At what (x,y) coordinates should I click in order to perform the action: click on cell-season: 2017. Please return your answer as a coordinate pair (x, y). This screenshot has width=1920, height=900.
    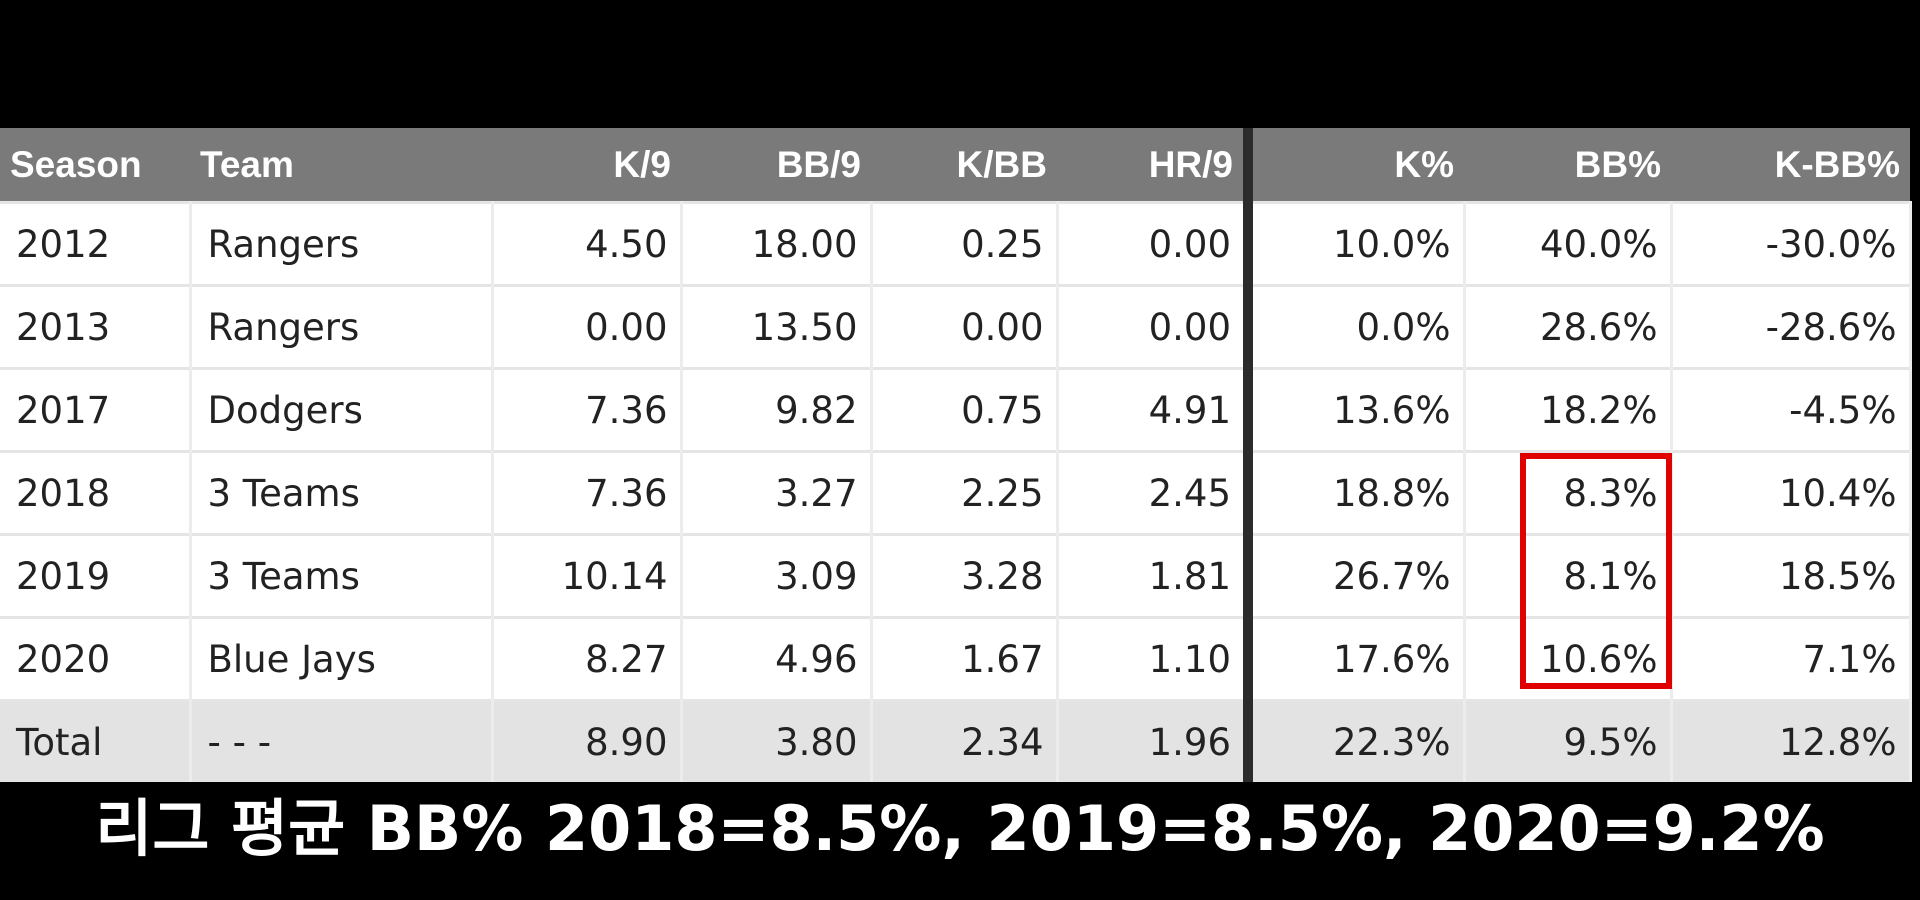
    Looking at the image, I should click on (96, 409).